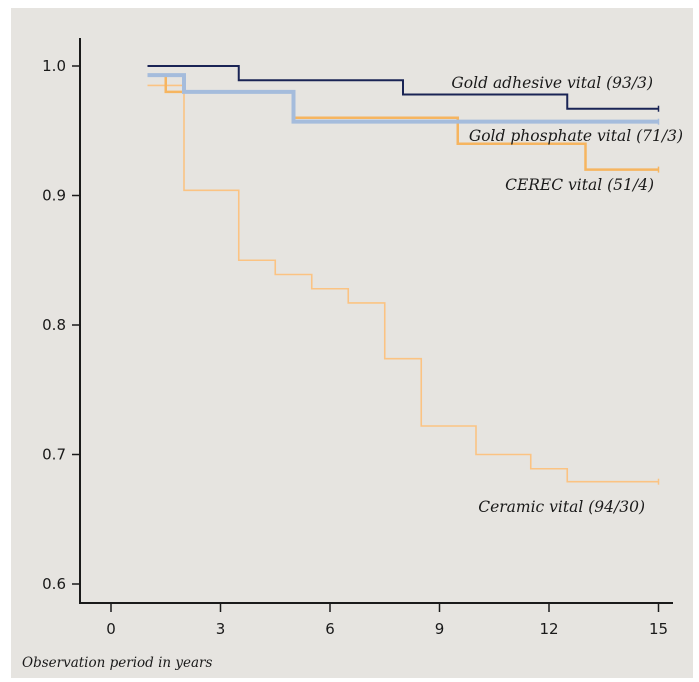  Describe the element at coordinates (54, 196) in the screenshot. I see `y-tick-label: 0.9` at that location.